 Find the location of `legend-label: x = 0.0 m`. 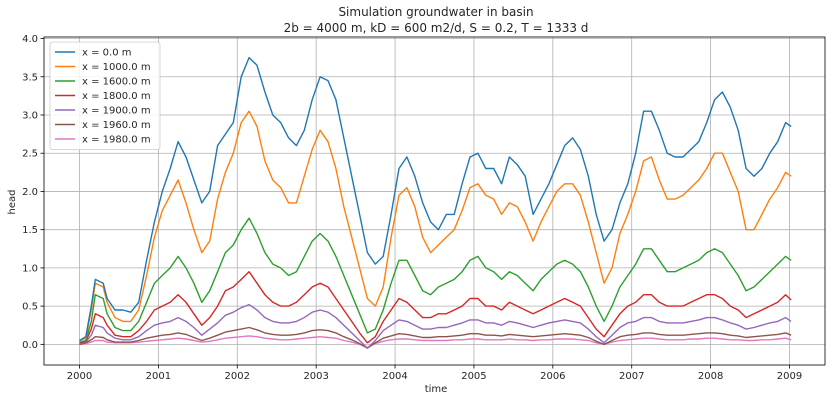

legend-label: x = 0.0 m is located at coordinates (106, 53).